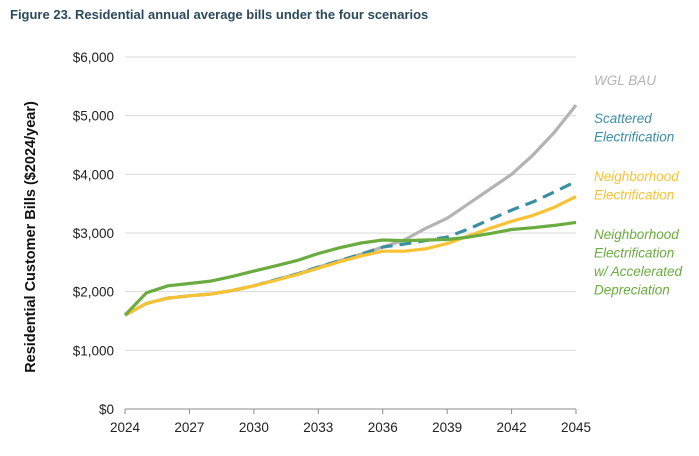  What do you see at coordinates (31, 237) in the screenshot?
I see `y-axis-label: Residential Customer Bills ($2024/year)` at bounding box center [31, 237].